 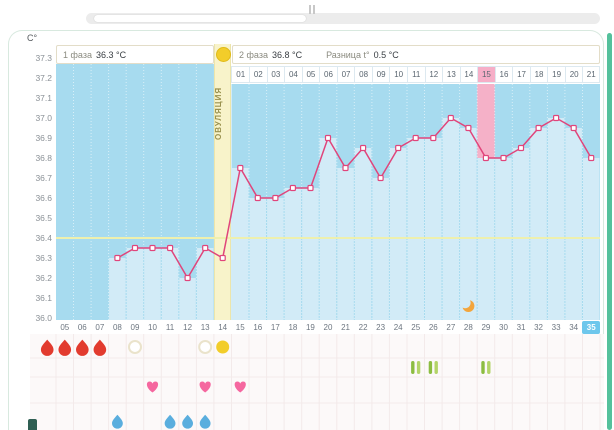 What do you see at coordinates (170, 327) in the screenshot?
I see `day-label: 11` at bounding box center [170, 327].